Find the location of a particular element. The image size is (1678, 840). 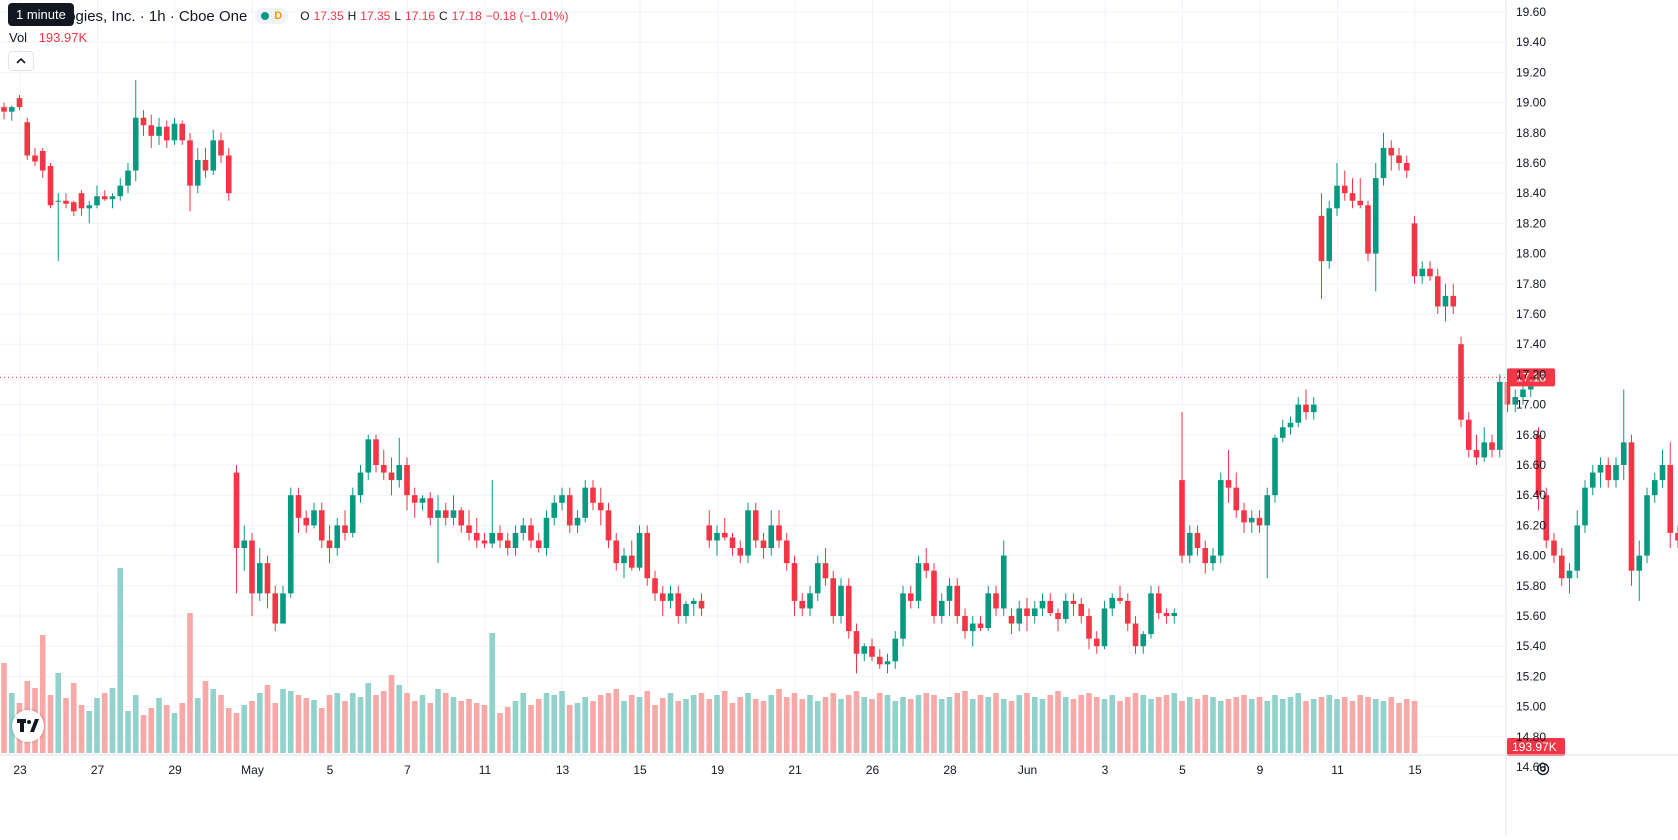

volume-badge-label: 193.97K is located at coordinates (1534, 747).